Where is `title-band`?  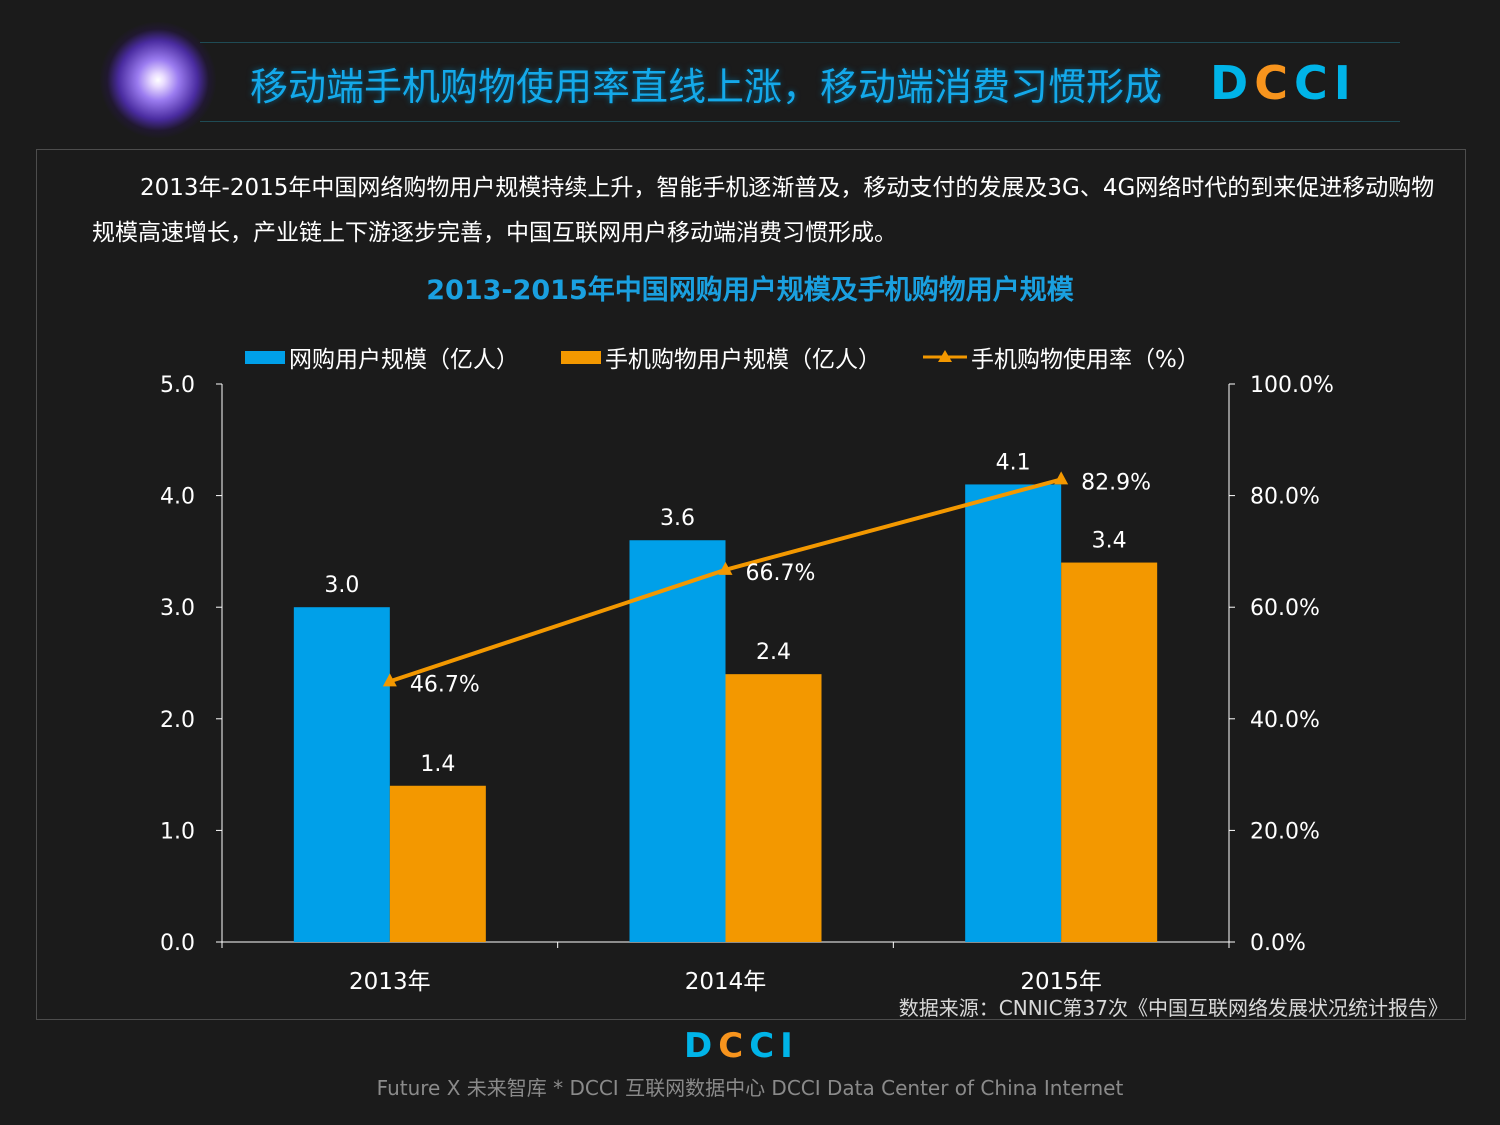 title-band is located at coordinates (800, 82).